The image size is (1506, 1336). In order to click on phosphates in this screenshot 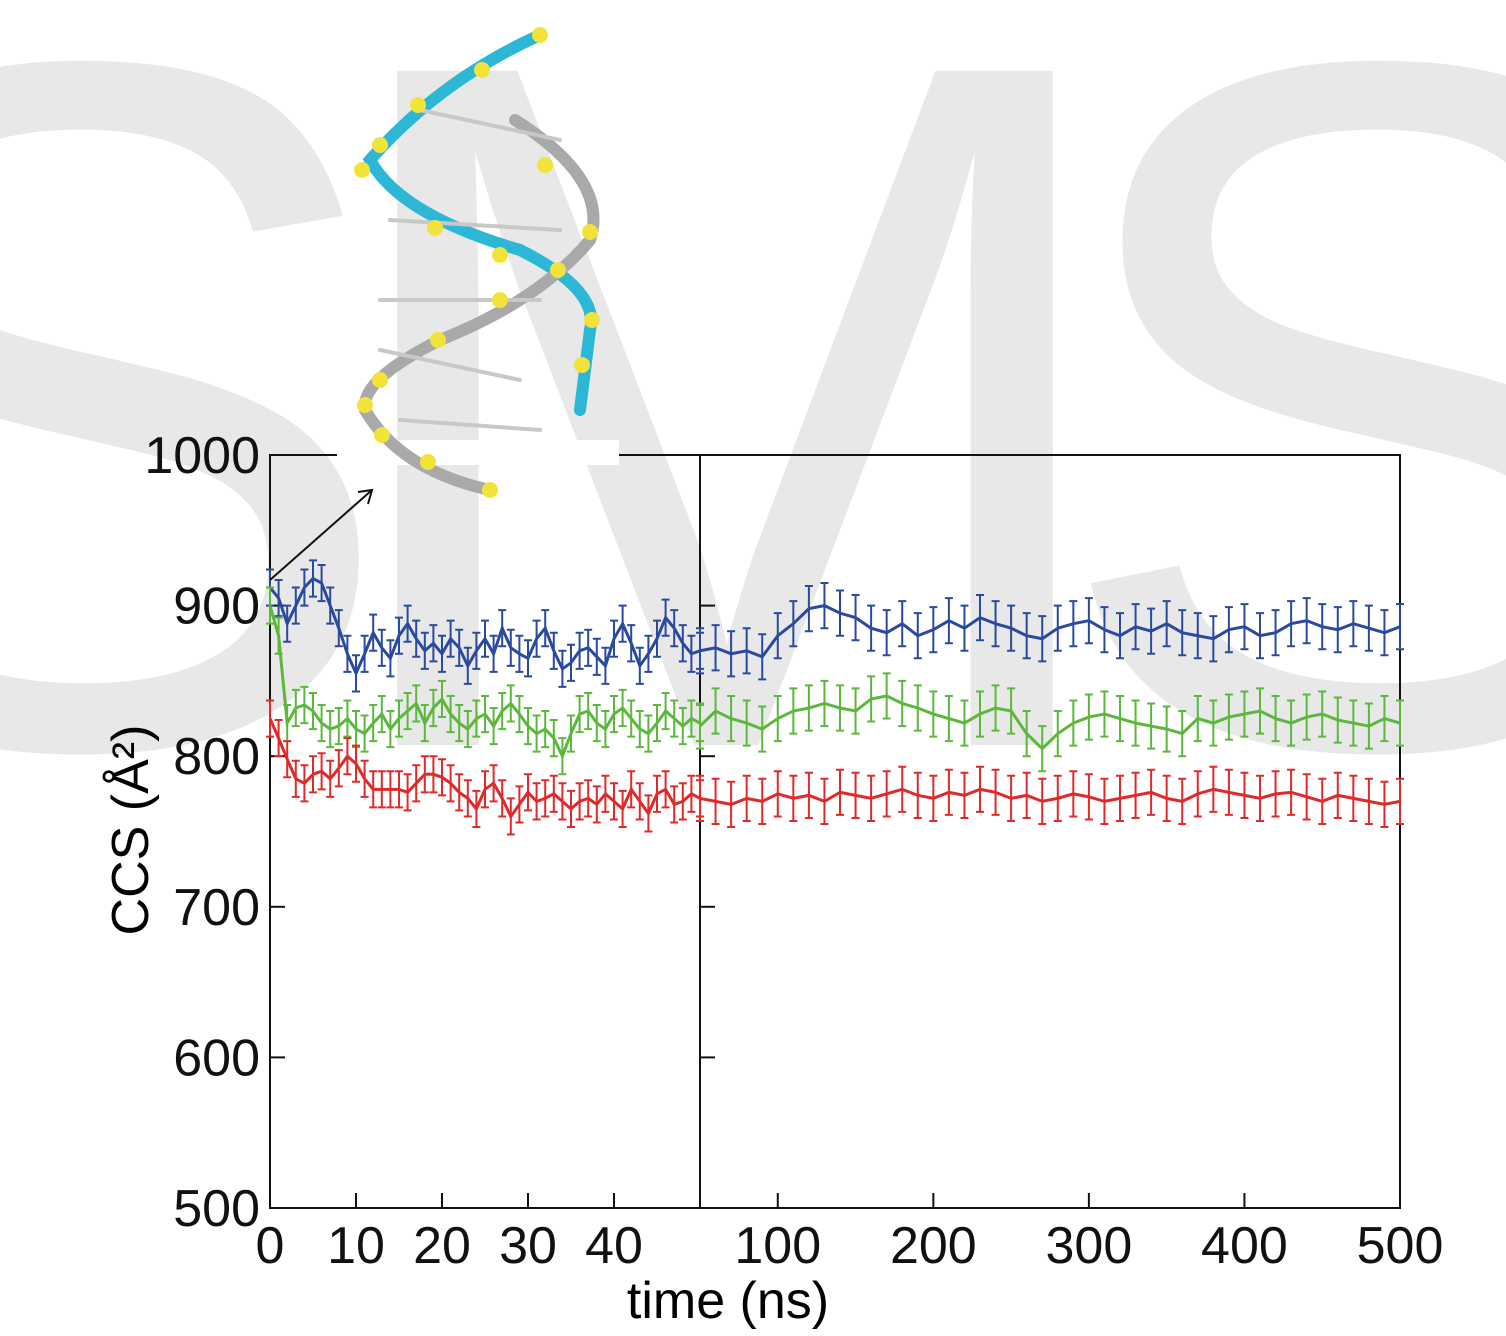, I will do `click(477, 262)`.